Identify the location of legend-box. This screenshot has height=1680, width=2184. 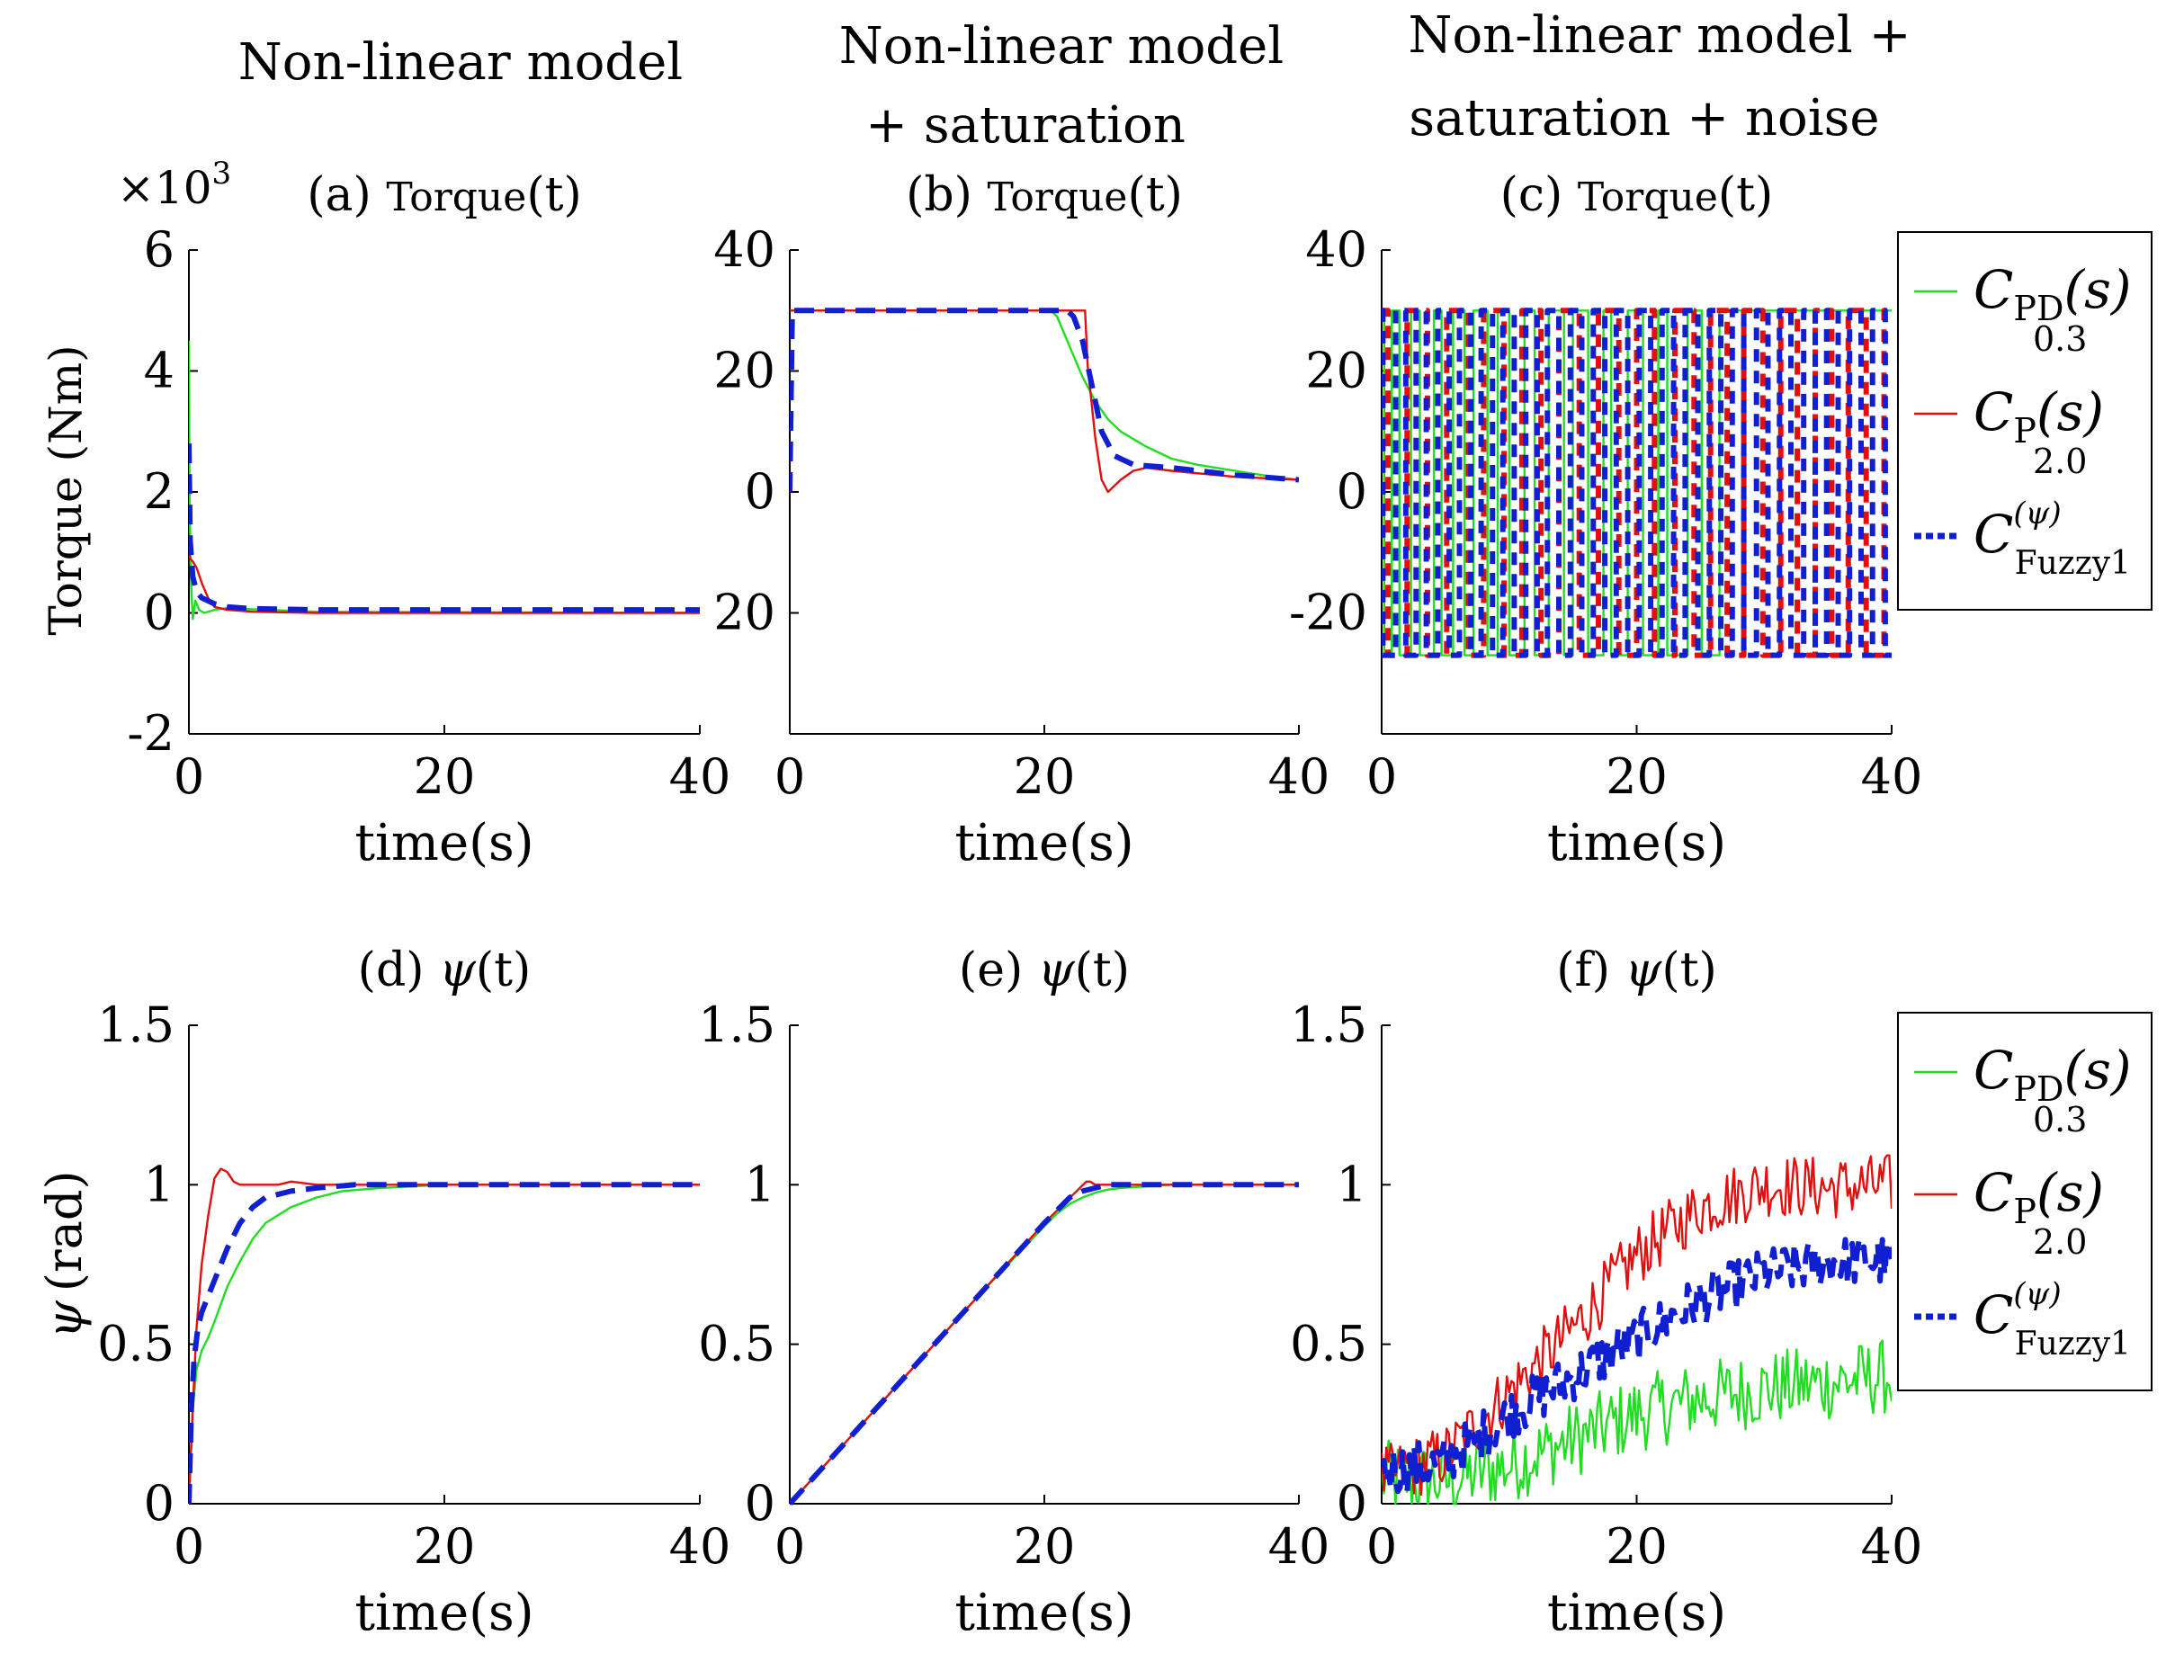
(2025, 421).